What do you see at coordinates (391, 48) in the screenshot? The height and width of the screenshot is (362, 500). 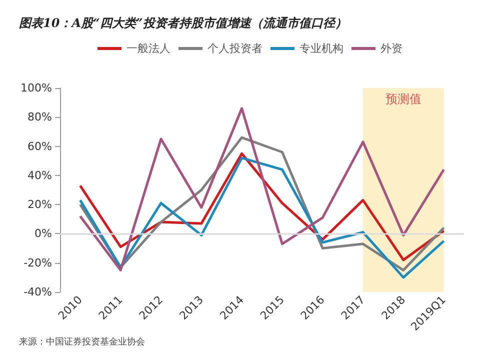 I see `legend-label: 外资` at bounding box center [391, 48].